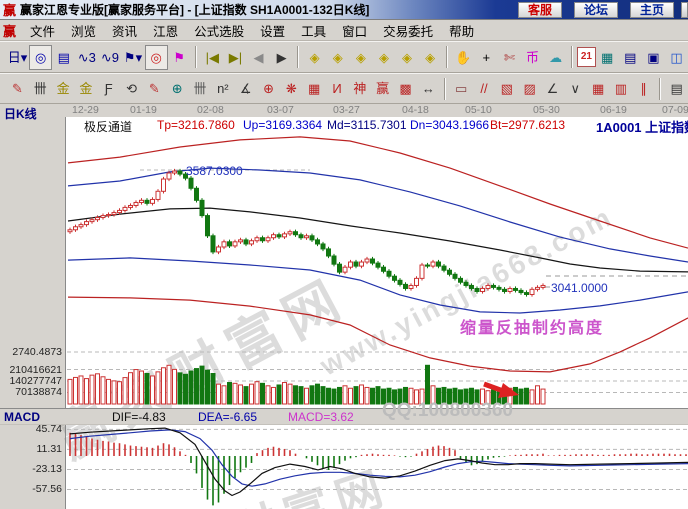 The image size is (688, 509). What do you see at coordinates (556, 57) in the screenshot?
I see `cloud-tool-icon: ☁` at bounding box center [556, 57].